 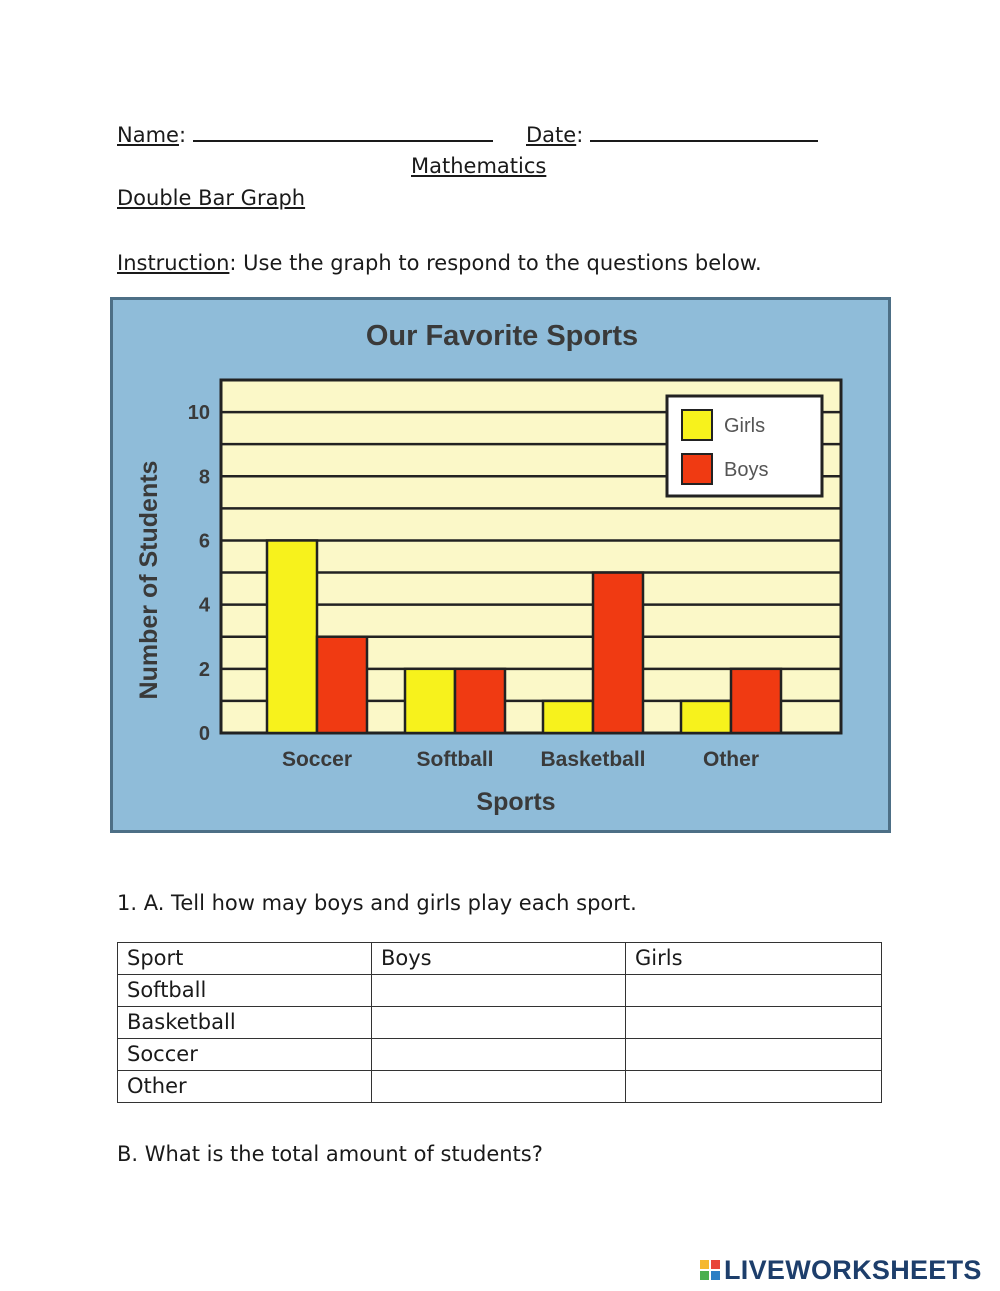 I want to click on legend-label-girls: Girls, so click(x=744, y=426).